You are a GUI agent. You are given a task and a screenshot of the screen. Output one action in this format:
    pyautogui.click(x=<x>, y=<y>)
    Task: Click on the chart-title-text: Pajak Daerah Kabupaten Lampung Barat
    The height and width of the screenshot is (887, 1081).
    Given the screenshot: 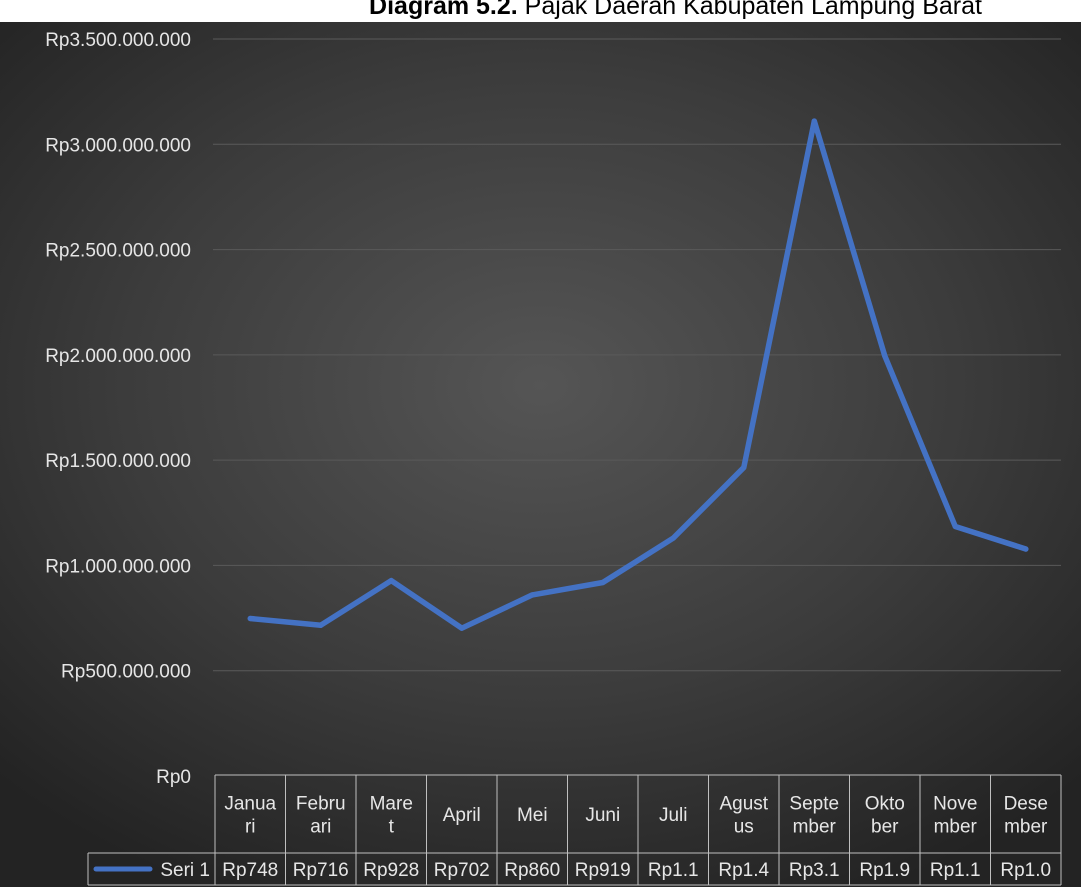 What is the action you would take?
    pyautogui.click(x=749, y=10)
    